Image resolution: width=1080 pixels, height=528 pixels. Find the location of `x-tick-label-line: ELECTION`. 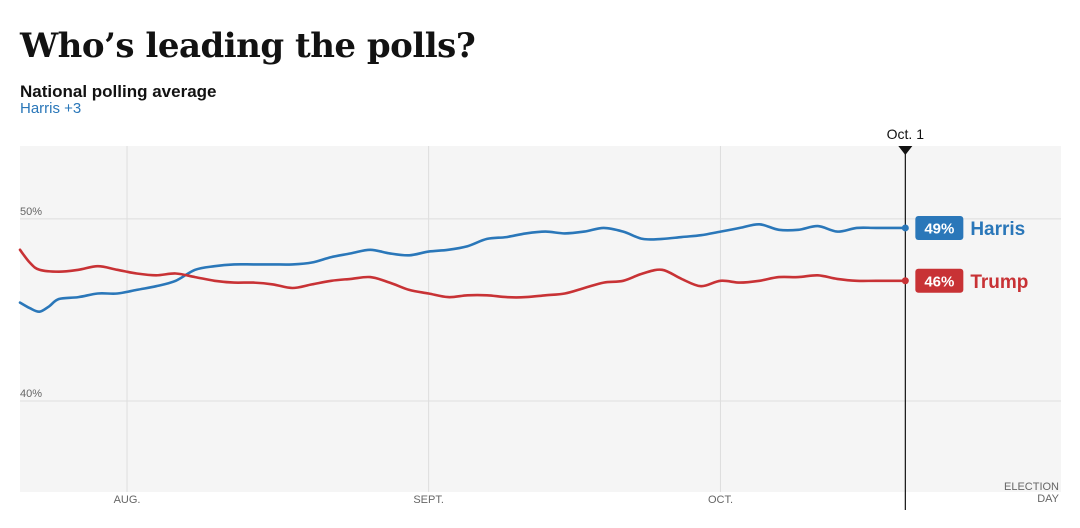

x-tick-label-line: ELECTION is located at coordinates (1031, 487).